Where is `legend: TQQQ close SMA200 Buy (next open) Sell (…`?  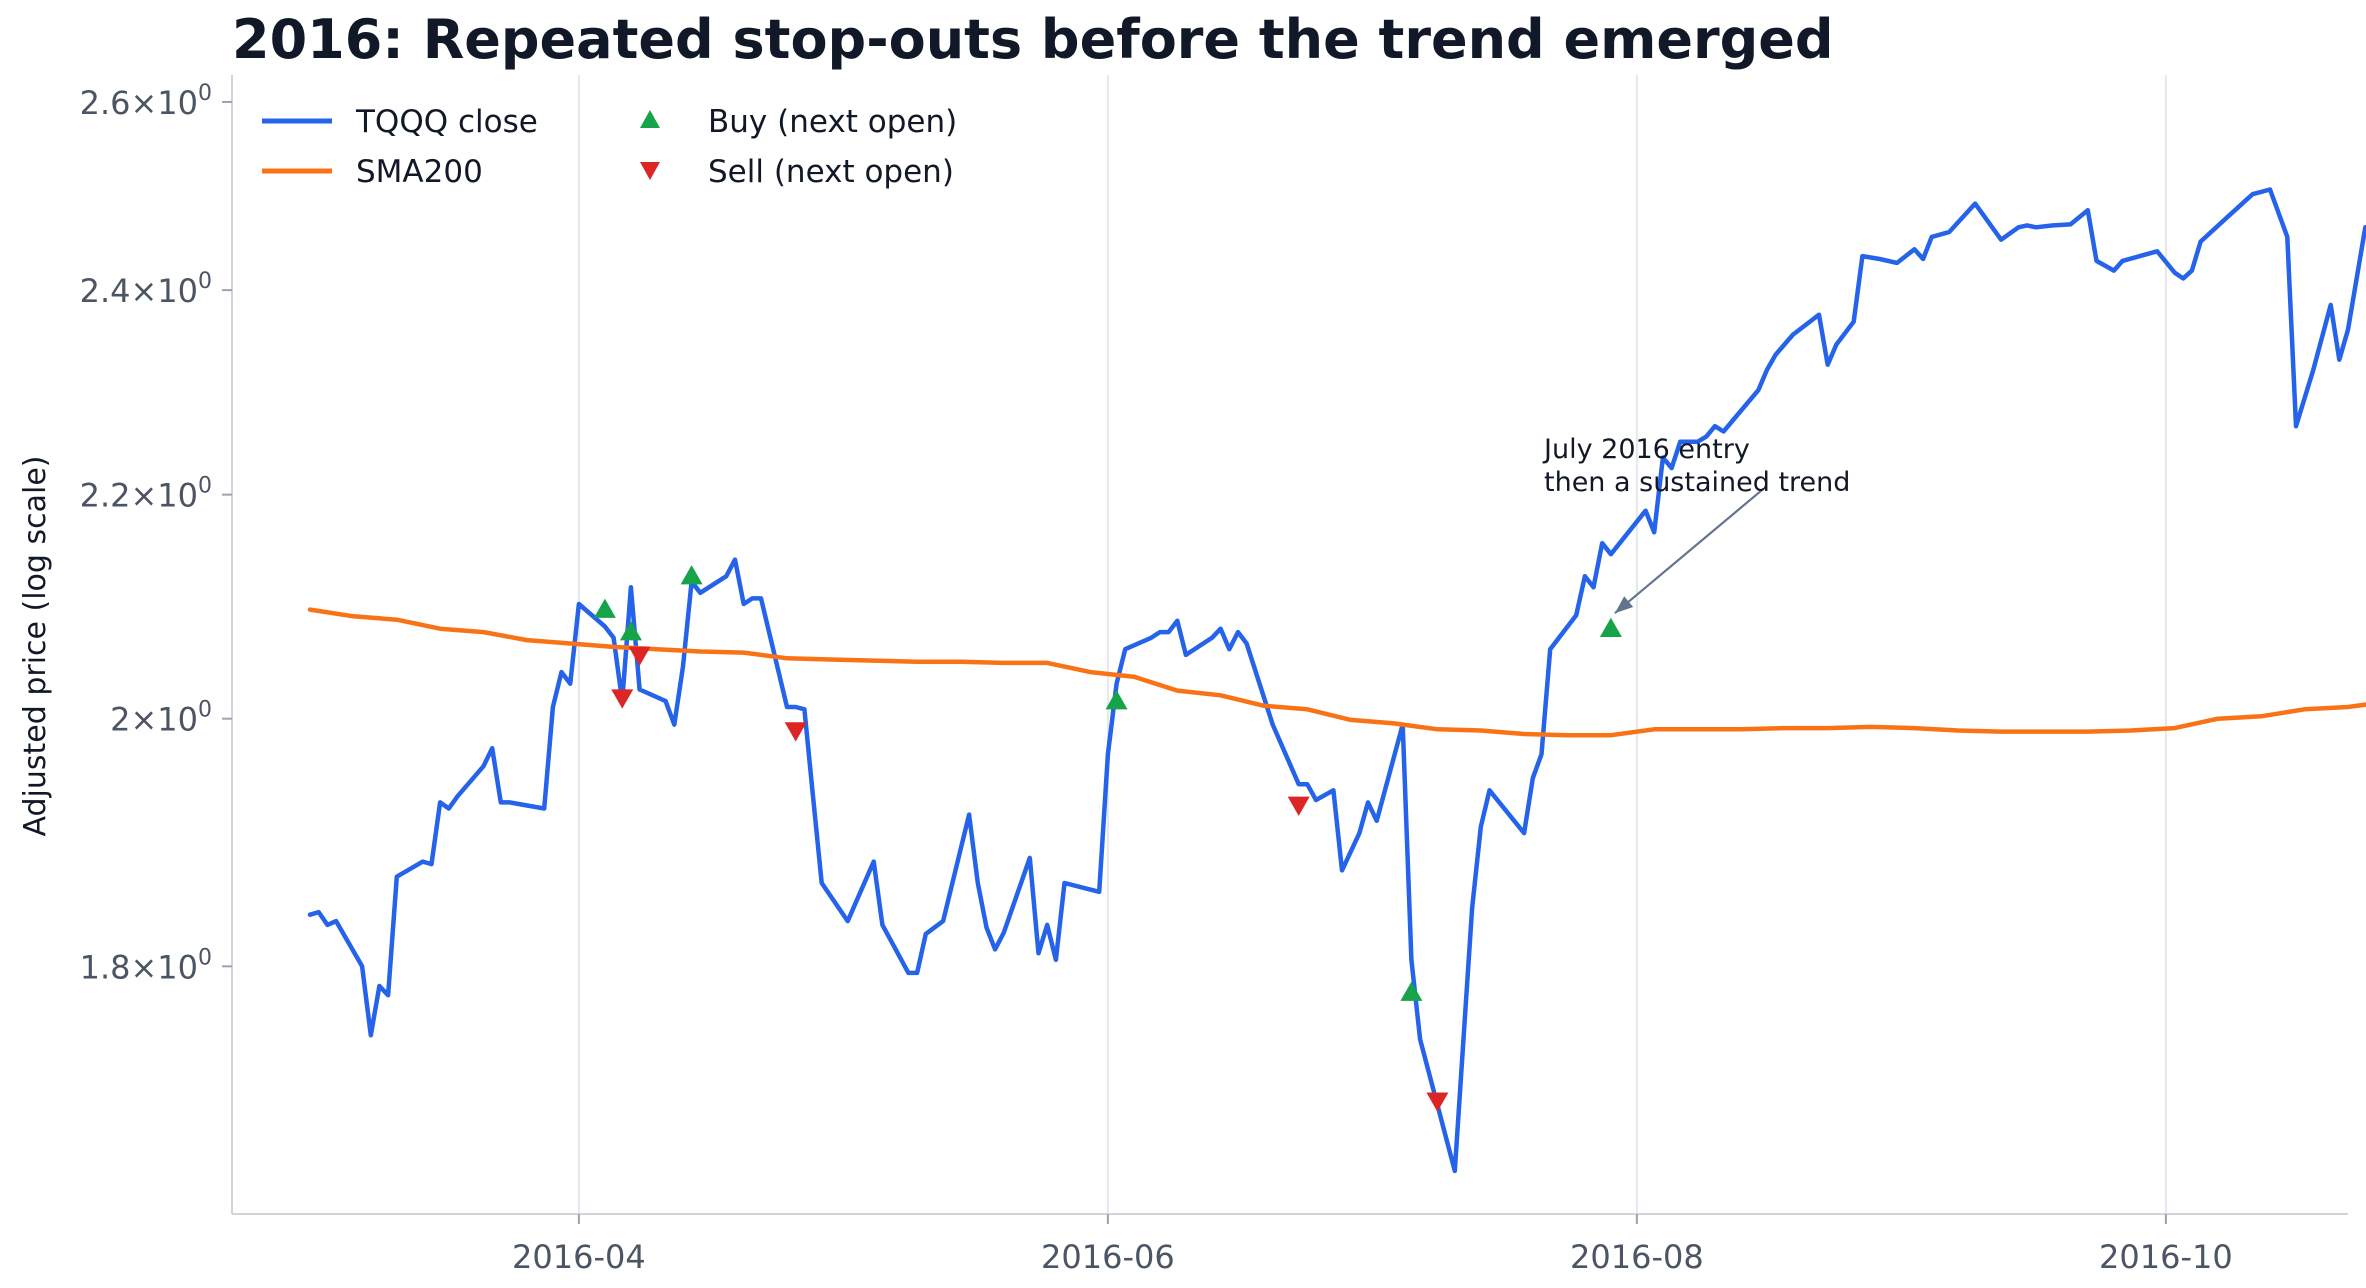
legend: TQQQ close SMA200 Buy (next open) Sell (… is located at coordinates (609, 147).